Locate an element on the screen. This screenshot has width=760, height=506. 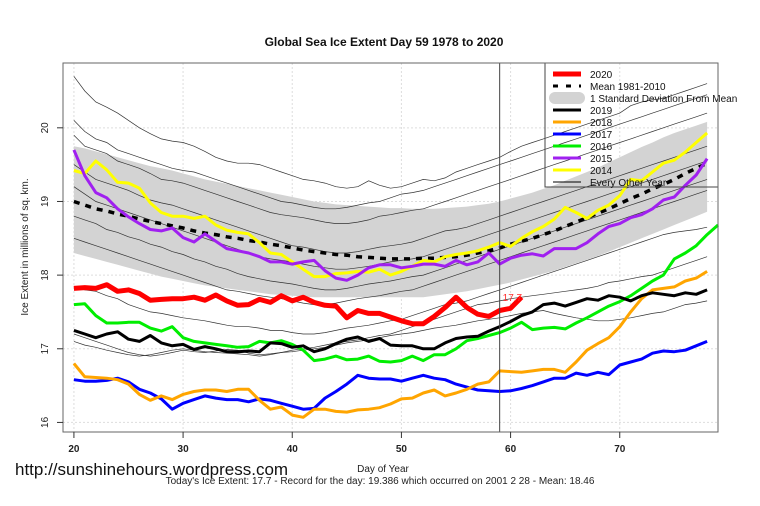
y-tick-label: 16 is located at coordinates (45, 422).